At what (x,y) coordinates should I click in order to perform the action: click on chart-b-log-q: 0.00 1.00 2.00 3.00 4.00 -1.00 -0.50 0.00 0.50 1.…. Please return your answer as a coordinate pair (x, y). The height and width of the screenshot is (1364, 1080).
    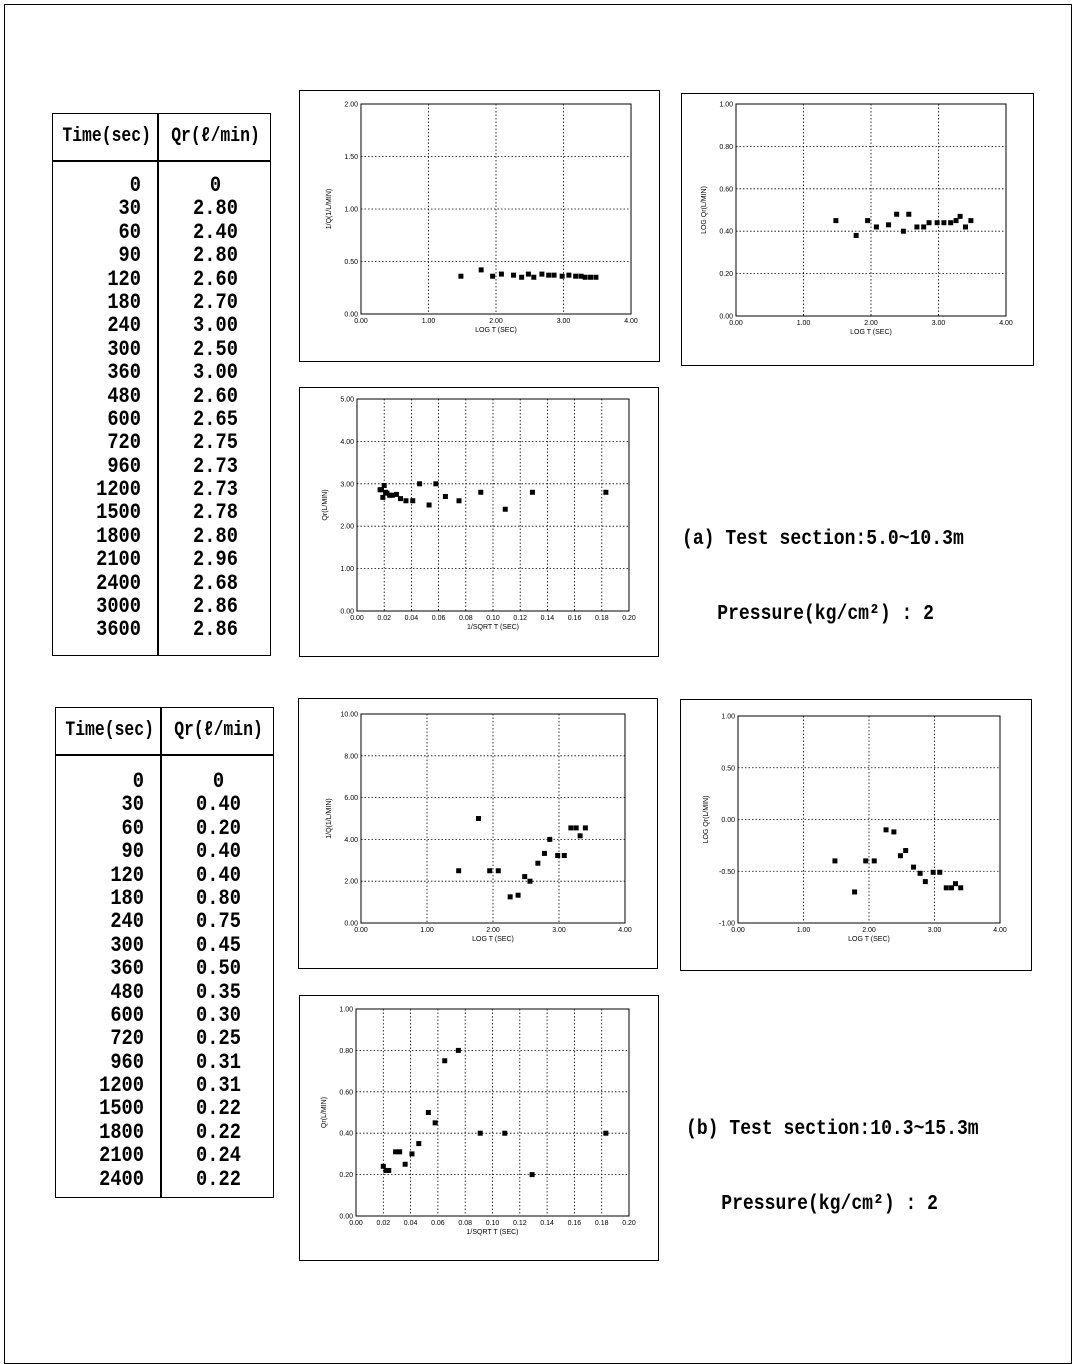
    Looking at the image, I should click on (856, 835).